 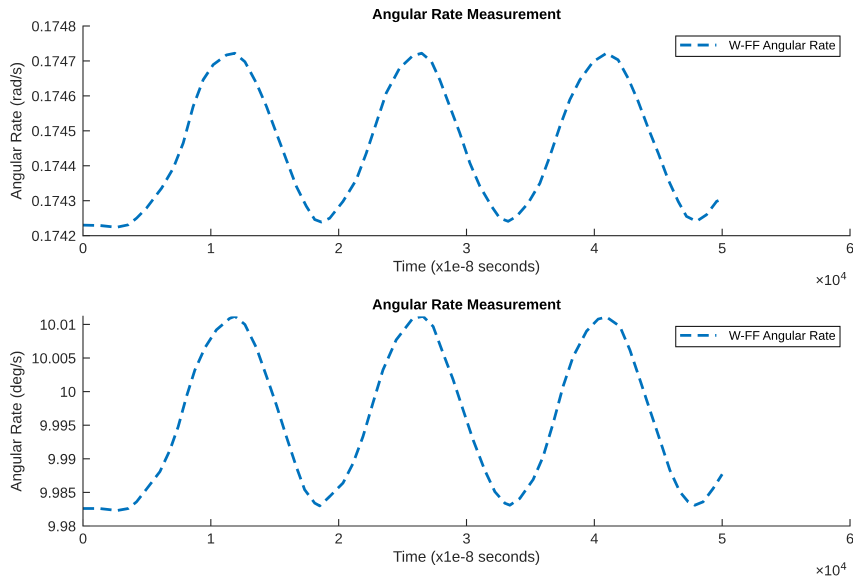 What do you see at coordinates (54, 61) in the screenshot?
I see `y-tick-label: 0.1747` at bounding box center [54, 61].